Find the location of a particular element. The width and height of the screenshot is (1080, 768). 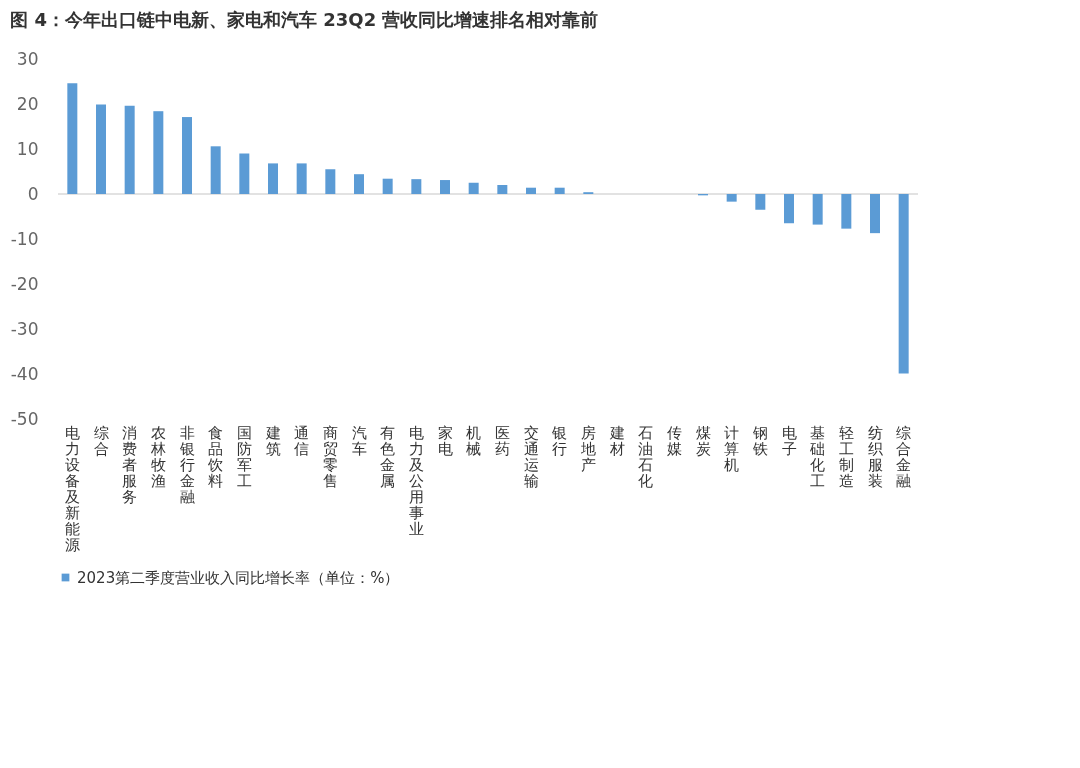

x-tick-label: 通信 is located at coordinates (302, 440).